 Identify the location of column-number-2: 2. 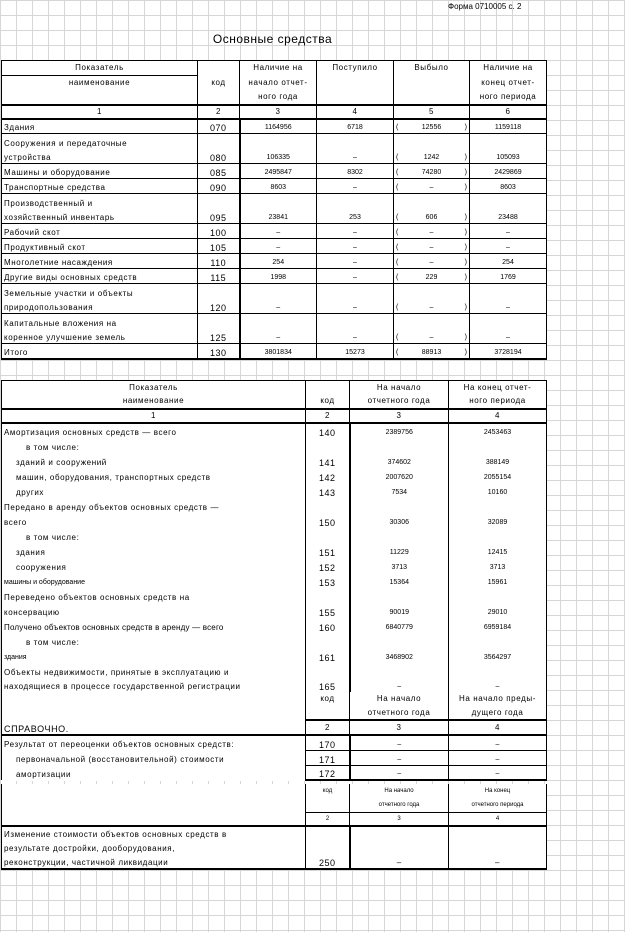
(218, 112).